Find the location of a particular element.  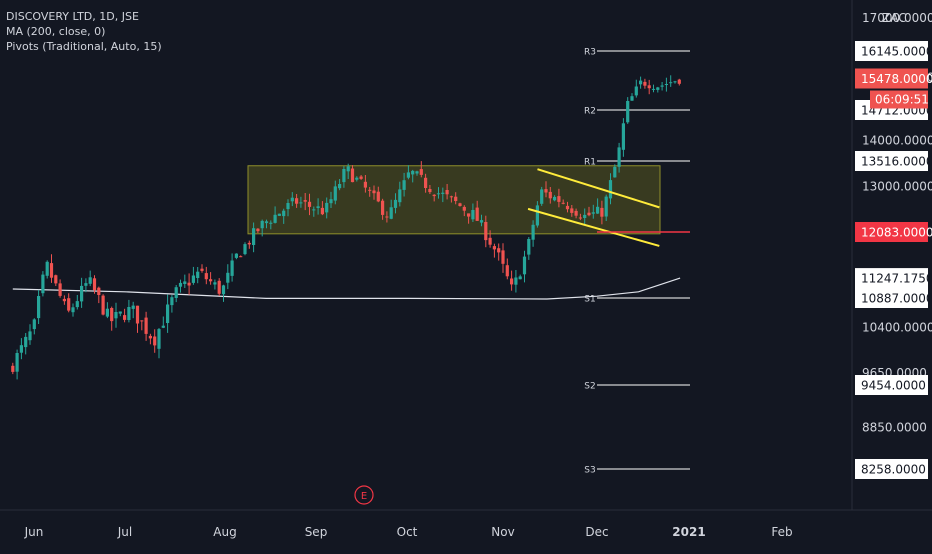

channel-upper-trendline is located at coordinates (598, 188).